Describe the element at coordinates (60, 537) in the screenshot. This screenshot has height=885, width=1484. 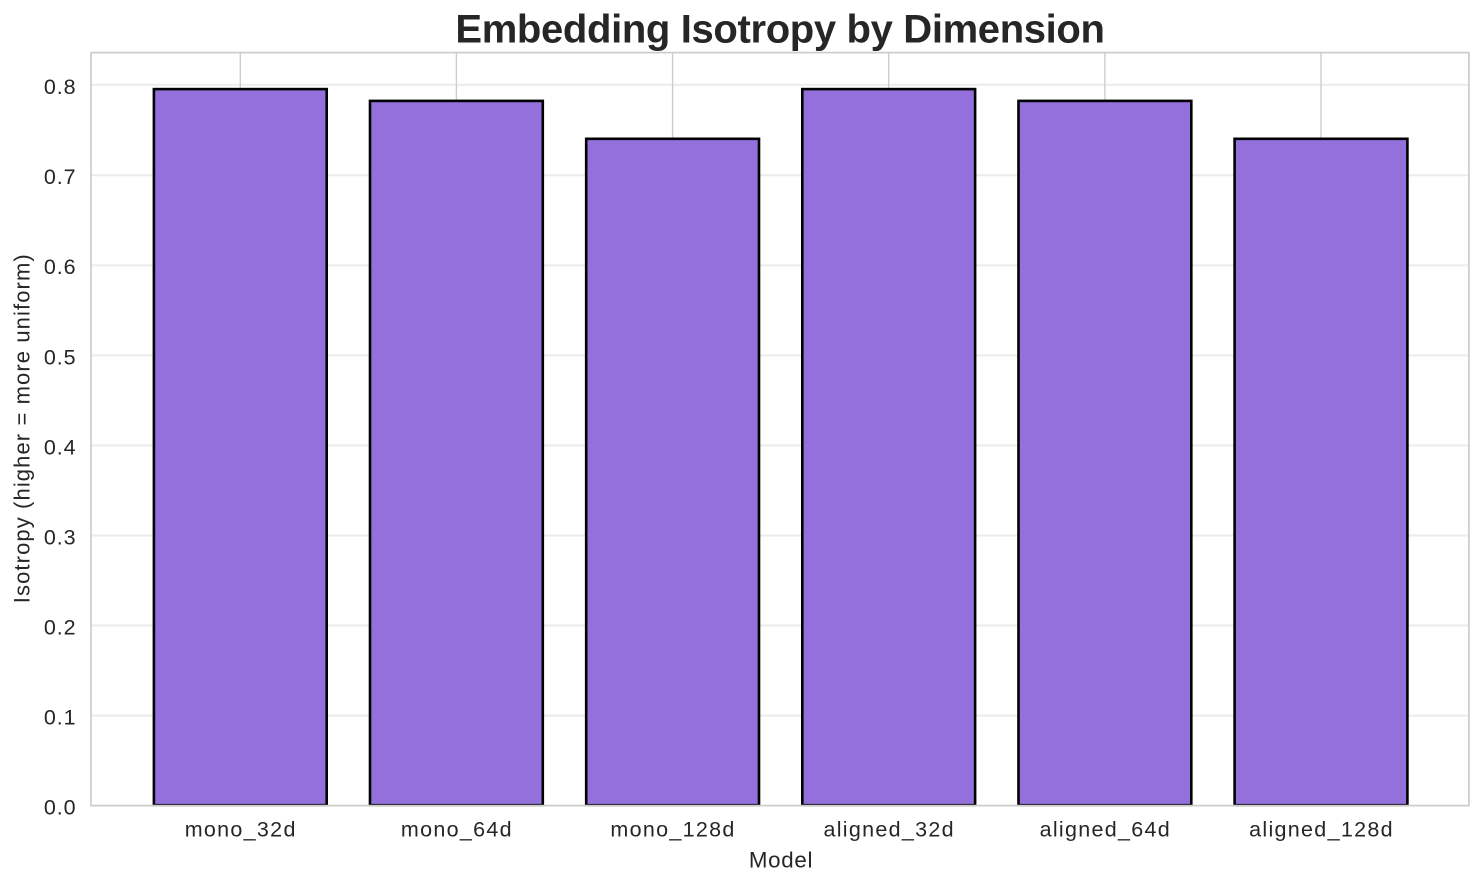
I see `svg-text: 0.3` at that location.